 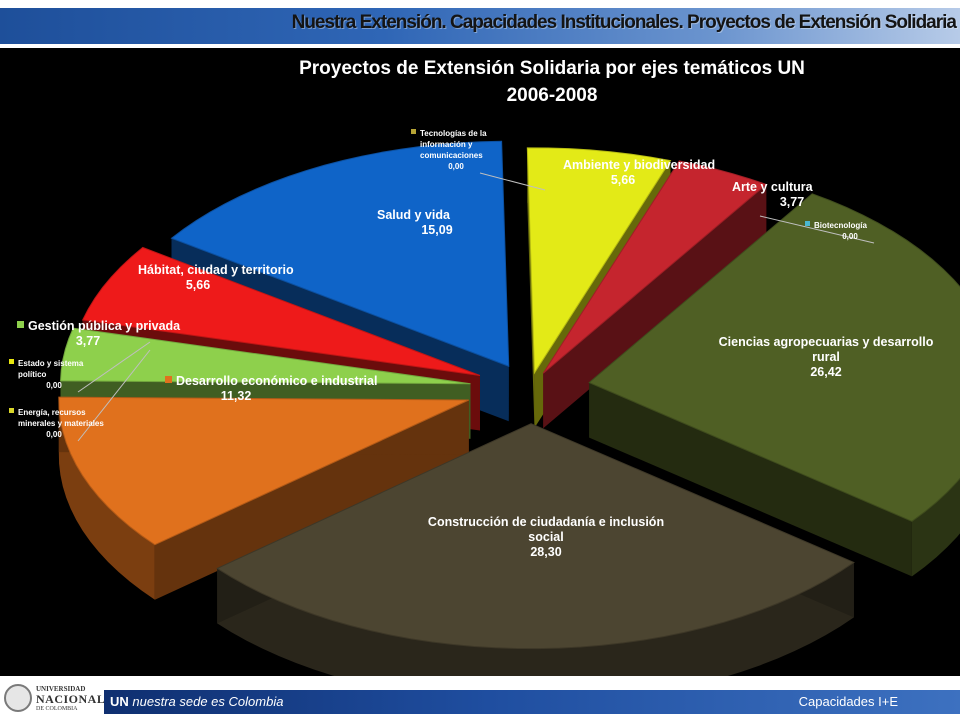 I want to click on header-bar, so click(x=480, y=26).